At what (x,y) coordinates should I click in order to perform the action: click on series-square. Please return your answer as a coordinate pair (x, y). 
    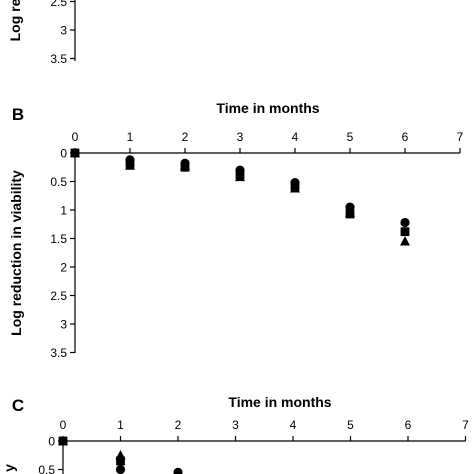
    Looking at the image, I should click on (240, 192).